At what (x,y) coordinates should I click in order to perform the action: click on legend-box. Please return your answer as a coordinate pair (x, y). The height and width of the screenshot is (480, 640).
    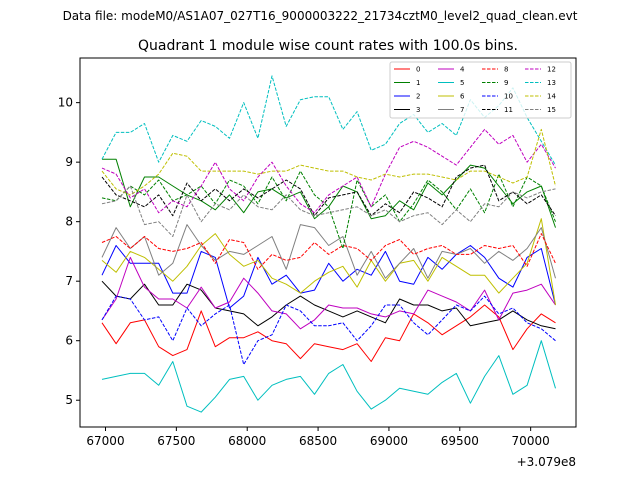
    Looking at the image, I should click on (480, 90).